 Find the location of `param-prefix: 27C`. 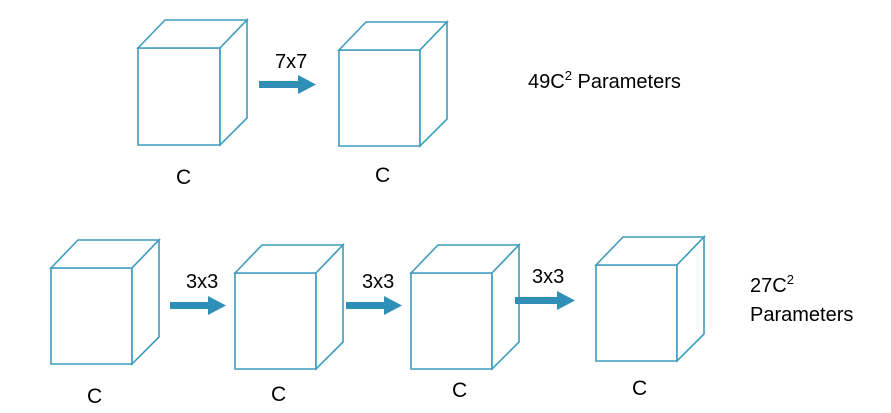

param-prefix: 27C is located at coordinates (768, 286).